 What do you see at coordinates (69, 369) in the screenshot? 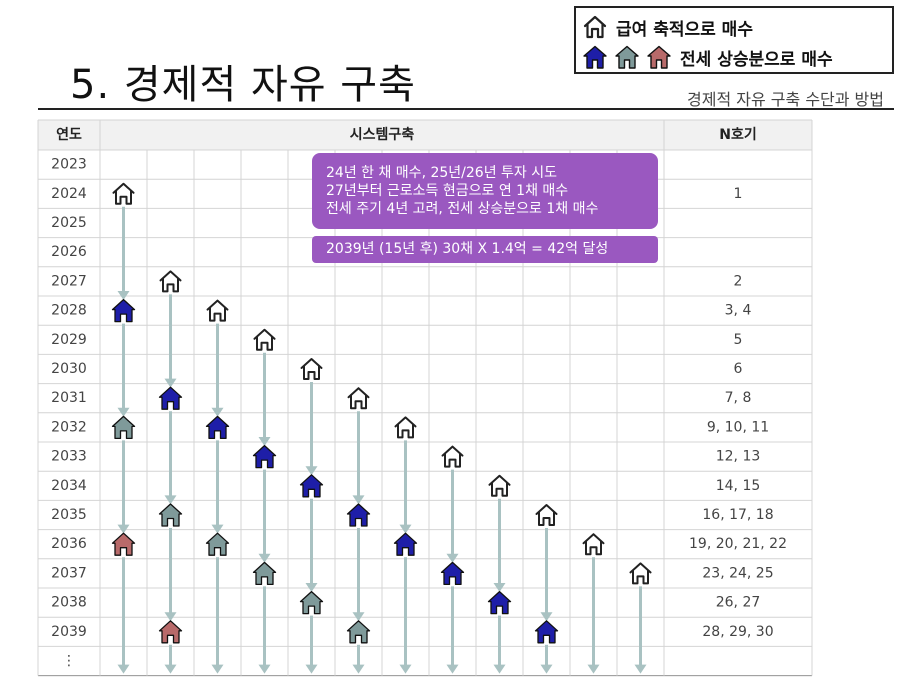
I see `year-cell: 2030` at bounding box center [69, 369].